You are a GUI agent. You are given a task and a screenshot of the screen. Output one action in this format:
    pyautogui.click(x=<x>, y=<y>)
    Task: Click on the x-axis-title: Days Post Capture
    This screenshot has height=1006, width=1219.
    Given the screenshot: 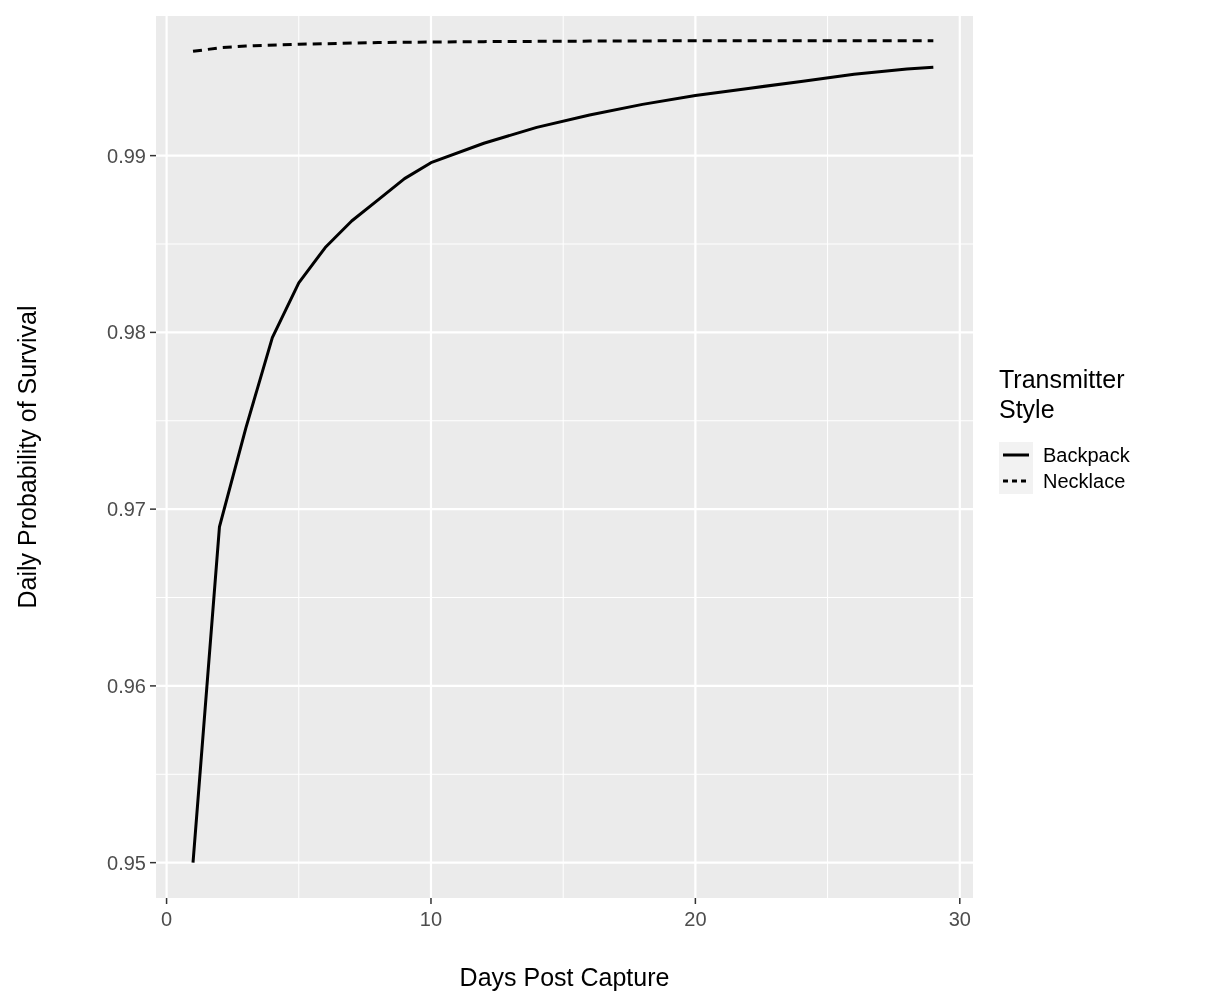 What is the action you would take?
    pyautogui.click(x=564, y=977)
    